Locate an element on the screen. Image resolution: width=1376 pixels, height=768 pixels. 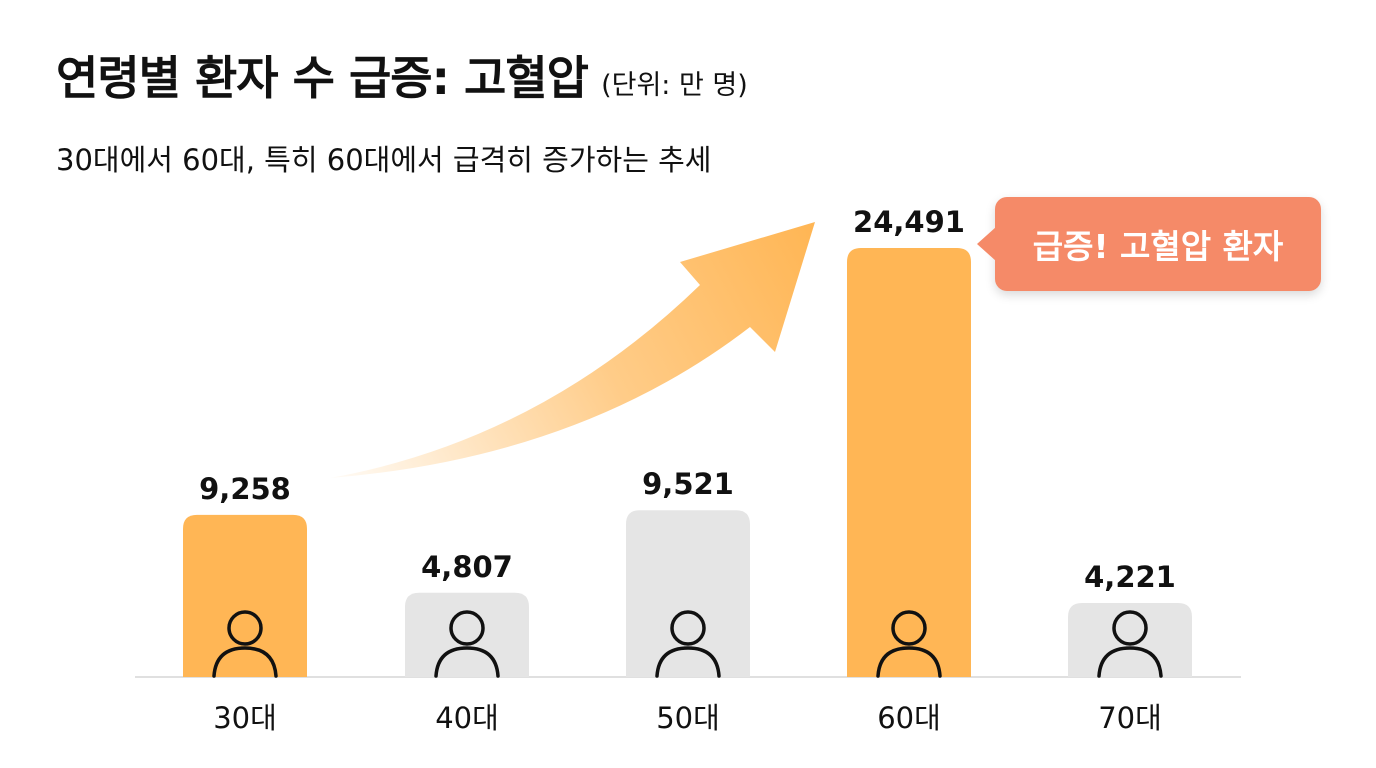
surge-callout: 급증! 고혈압 환자 is located at coordinates (1149, 244).